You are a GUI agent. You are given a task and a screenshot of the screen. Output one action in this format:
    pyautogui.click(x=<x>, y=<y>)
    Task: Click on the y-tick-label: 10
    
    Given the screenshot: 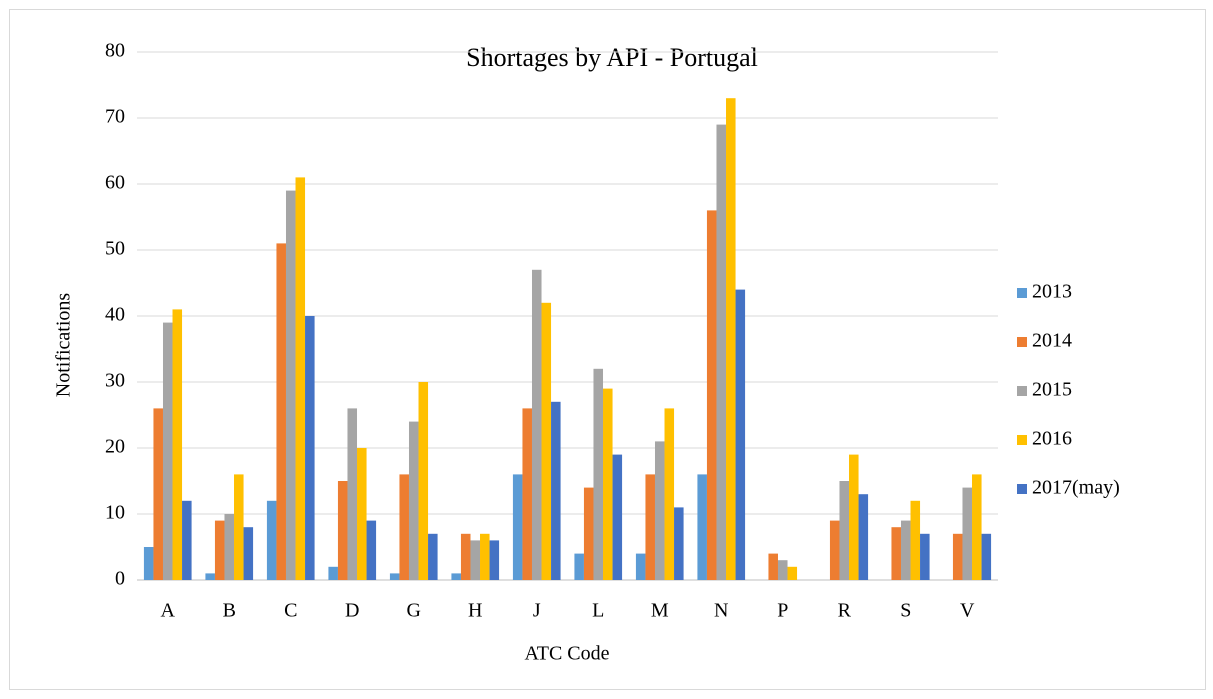 What is the action you would take?
    pyautogui.click(x=115, y=513)
    